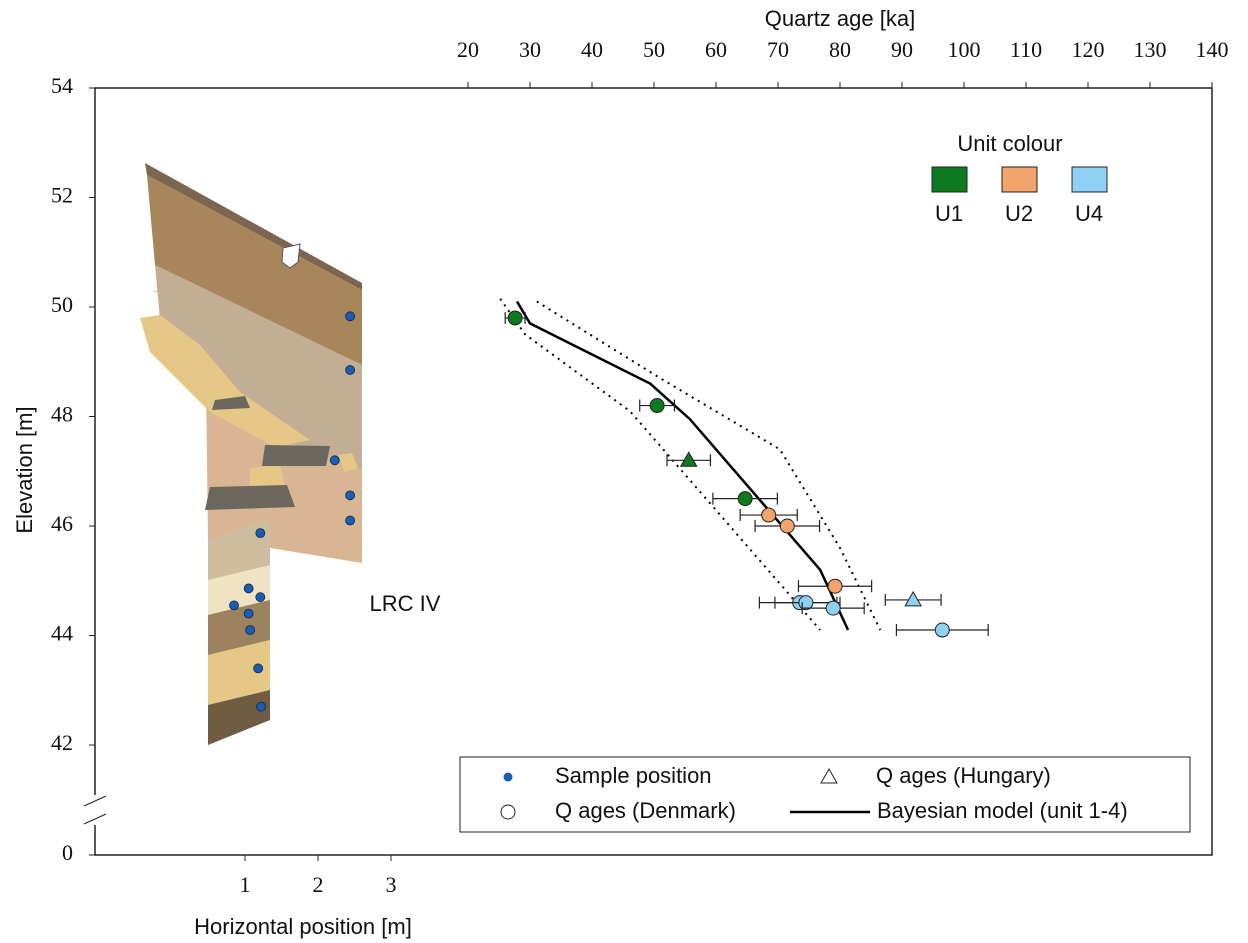 This screenshot has height=943, width=1248. I want to click on y-axis-title: Elevation [m], so click(24, 469).